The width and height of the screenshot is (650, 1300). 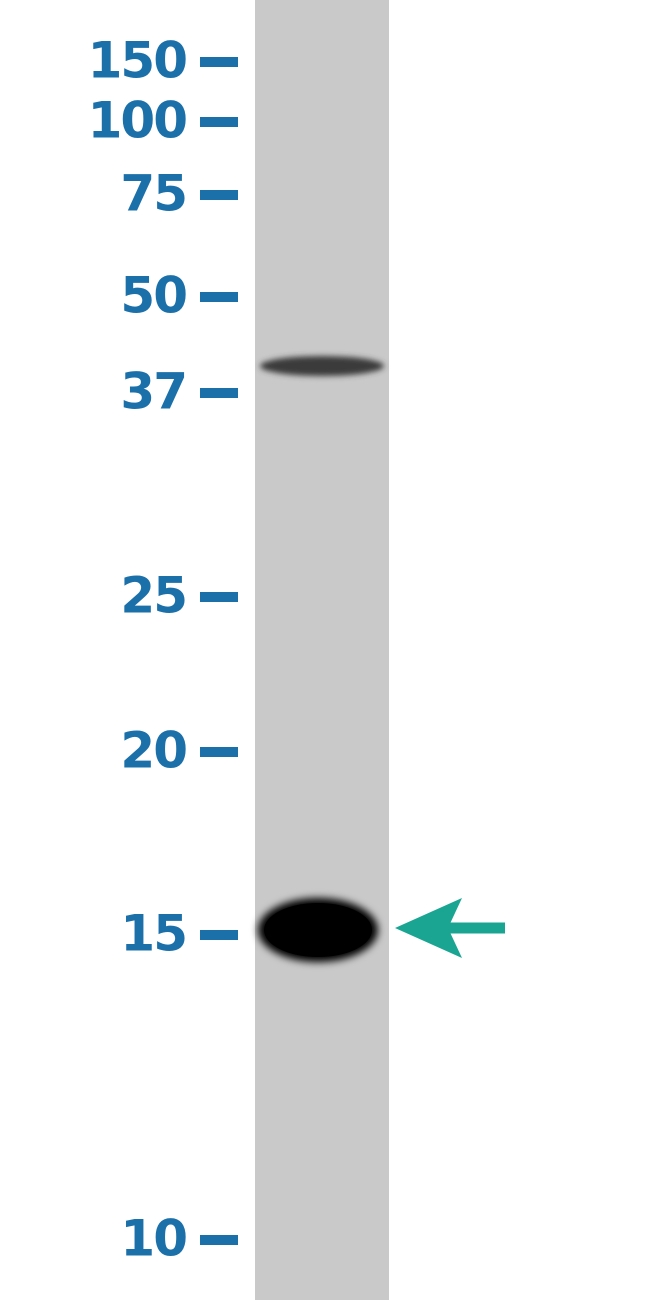 I want to click on marker-label: 50, so click(x=153, y=296).